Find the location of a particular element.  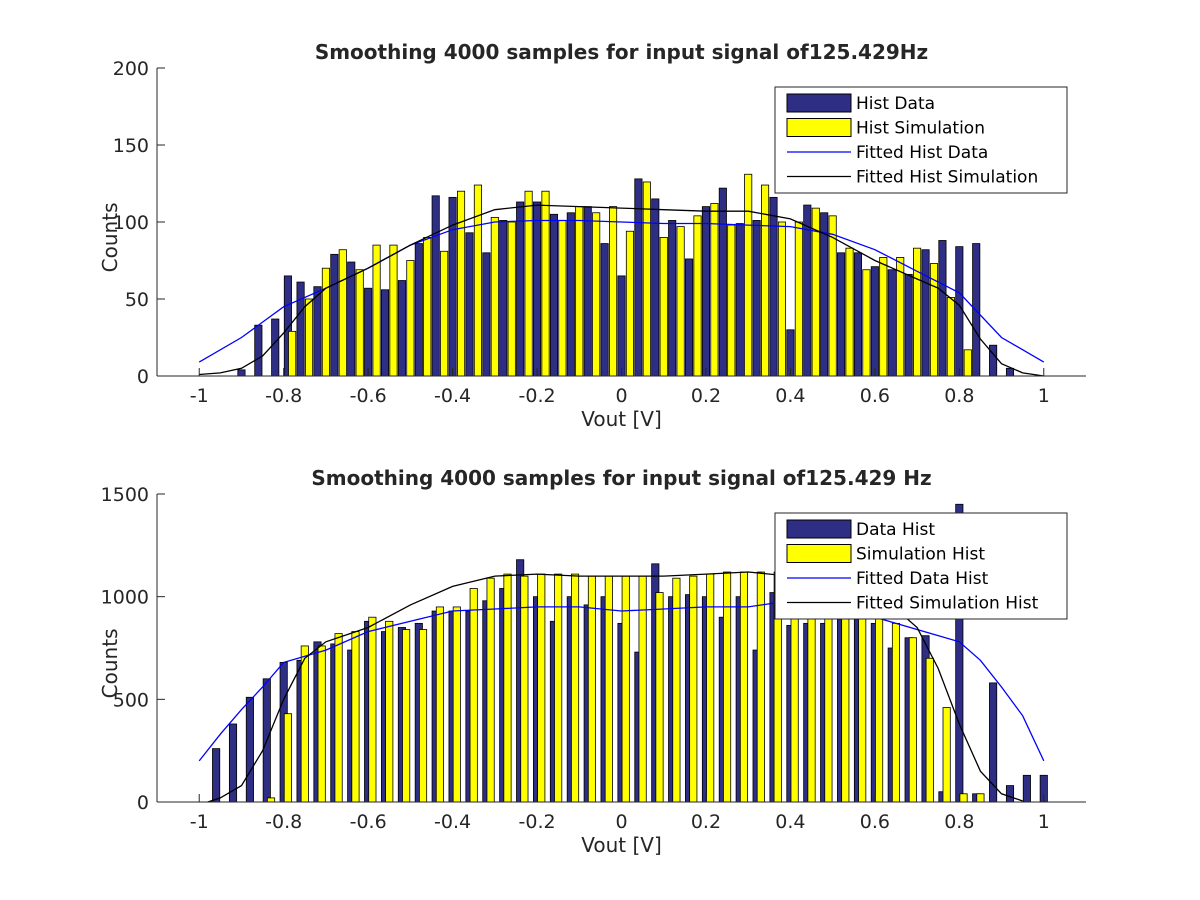

chart2-legend-label: Fitted Simulation Hist is located at coordinates (947, 604).